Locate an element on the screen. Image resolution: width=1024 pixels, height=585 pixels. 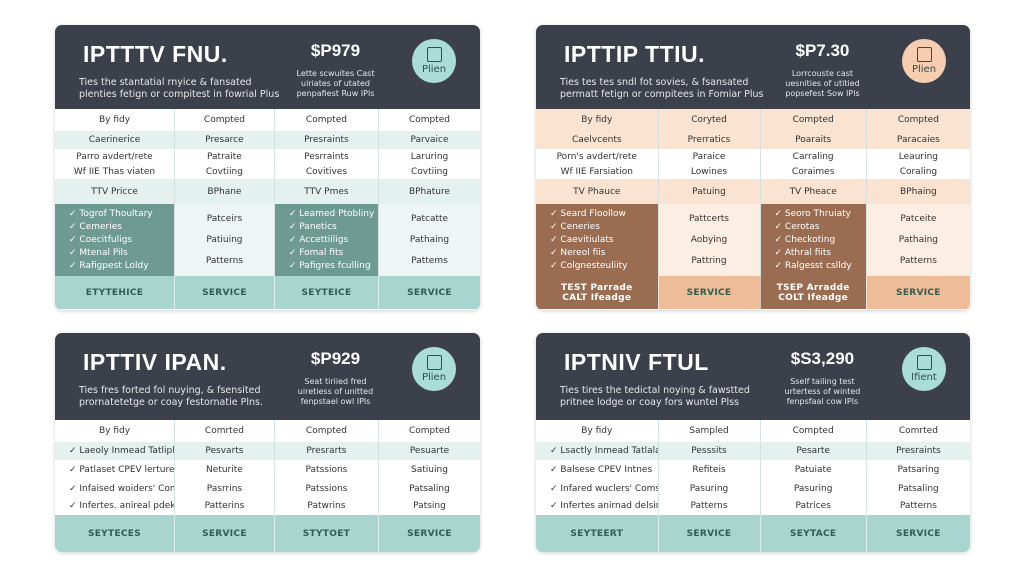
feature-item: Infertes. anireal pdekto rengtations is located at coordinates (121, 506).